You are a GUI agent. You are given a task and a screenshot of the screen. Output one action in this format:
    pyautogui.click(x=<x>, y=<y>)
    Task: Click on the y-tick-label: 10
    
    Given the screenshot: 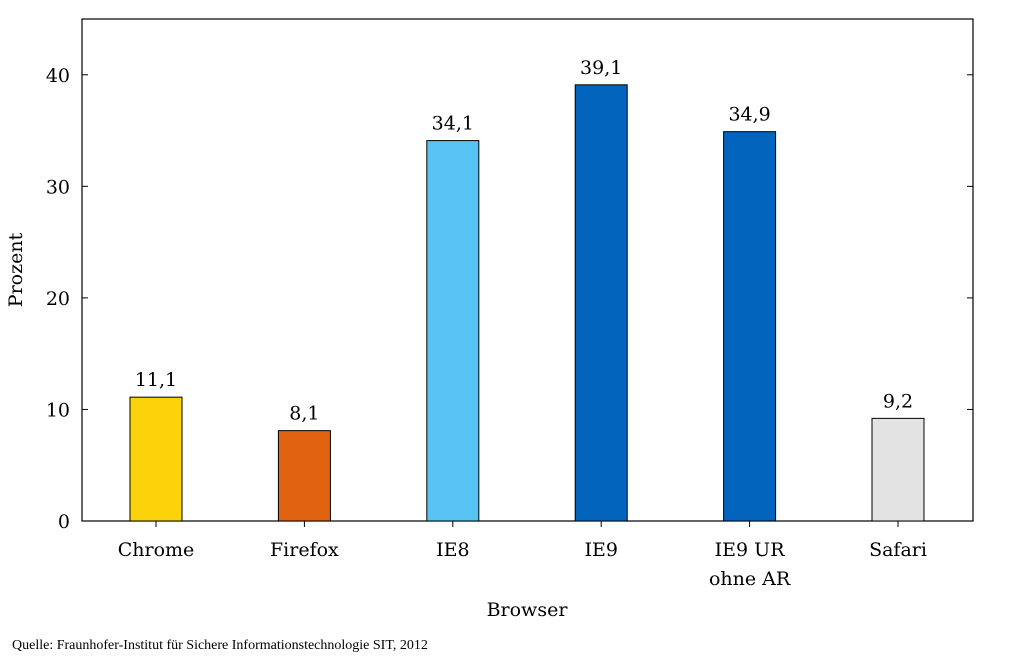 What is the action you would take?
    pyautogui.click(x=58, y=410)
    